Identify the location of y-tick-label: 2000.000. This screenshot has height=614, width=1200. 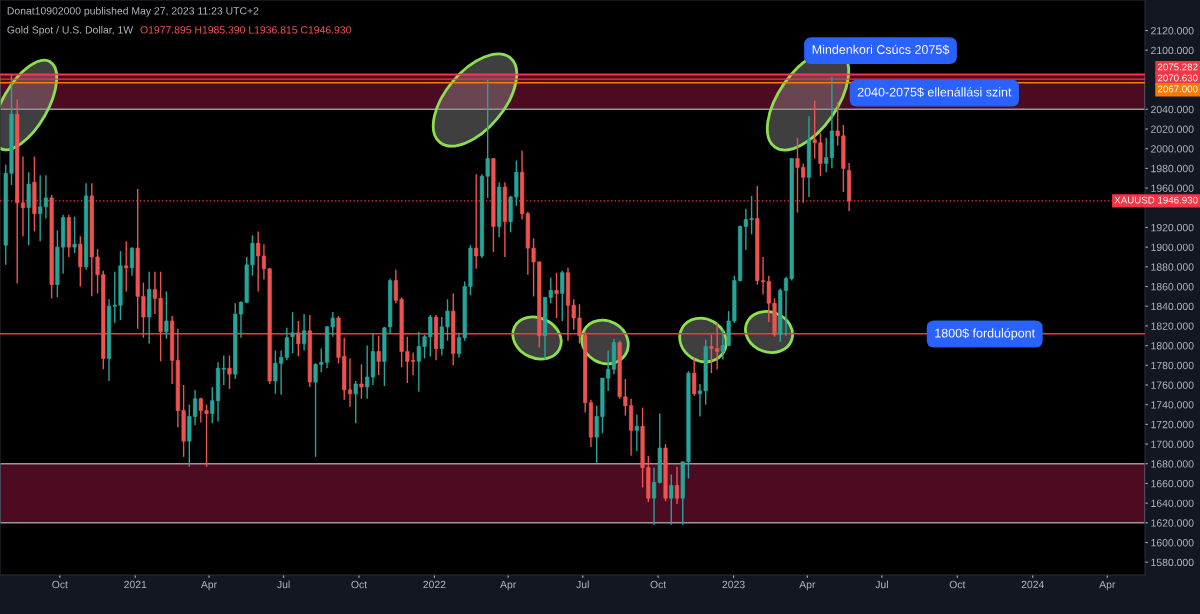
(1172, 149).